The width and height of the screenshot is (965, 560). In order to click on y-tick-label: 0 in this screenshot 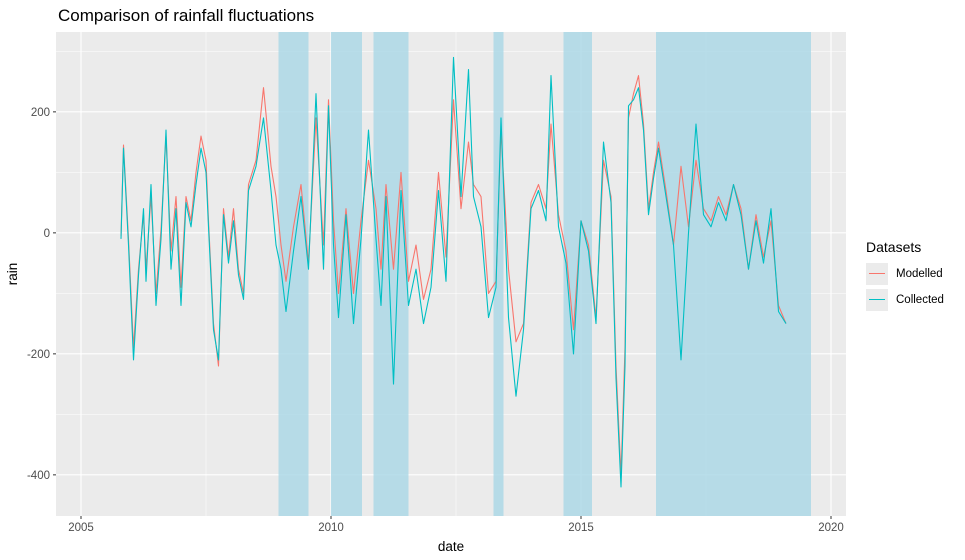, I will do `click(47, 234)`.